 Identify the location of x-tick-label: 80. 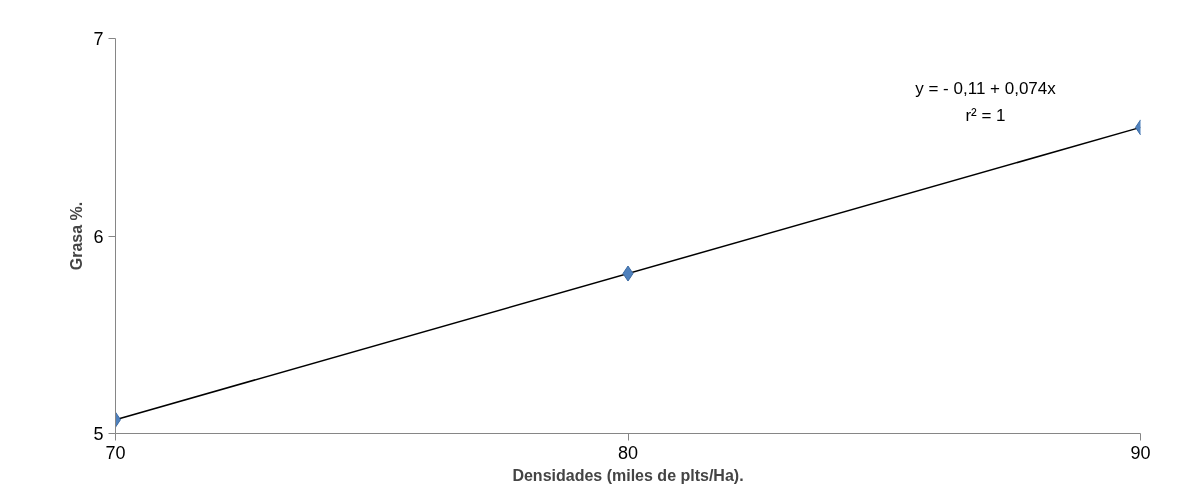
(628, 452).